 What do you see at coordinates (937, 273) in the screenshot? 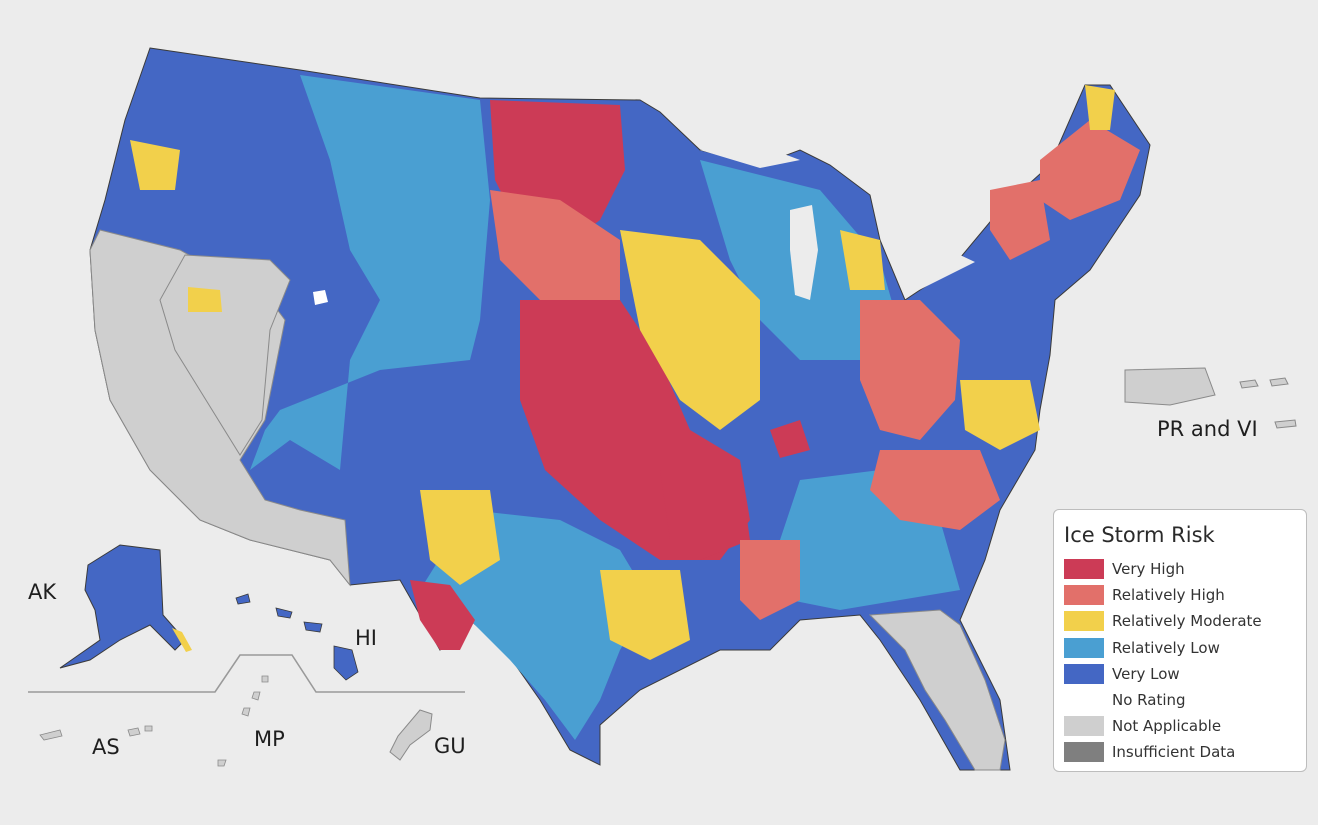
I see `lake-erie` at bounding box center [937, 273].